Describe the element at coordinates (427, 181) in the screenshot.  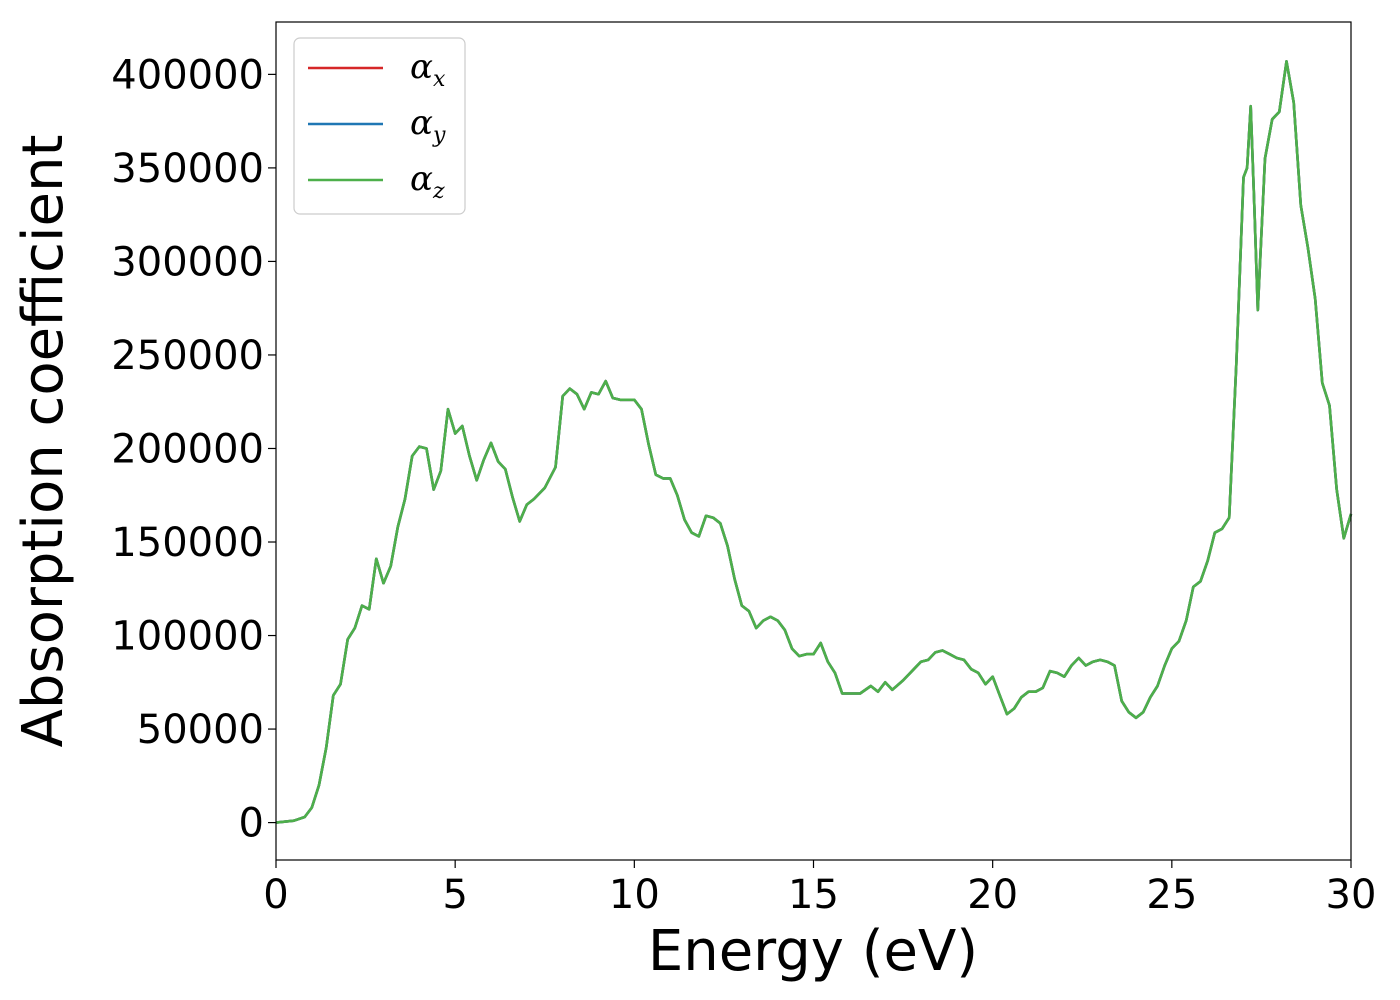
I see `legend-label-z: αz` at that location.